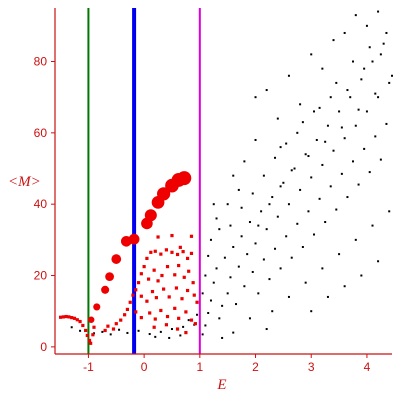 The width and height of the screenshot is (400, 400). What do you see at coordinates (41, 62) in the screenshot?
I see `y-tick-label: 80` at bounding box center [41, 62].